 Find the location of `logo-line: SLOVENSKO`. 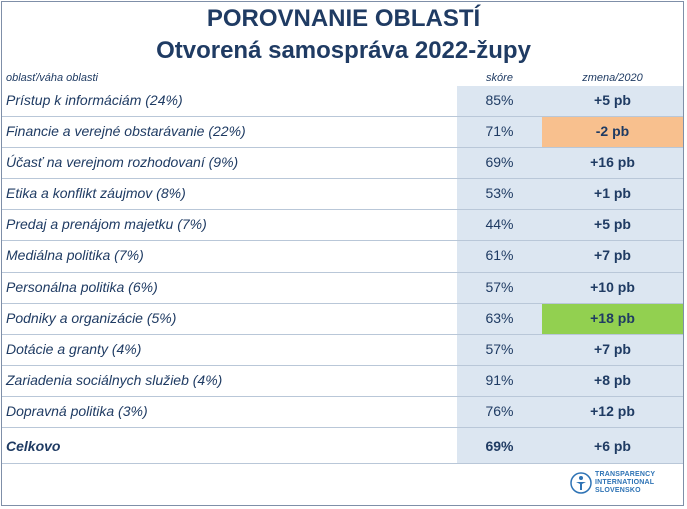

logo-line: SLOVENSKO is located at coordinates (618, 490).